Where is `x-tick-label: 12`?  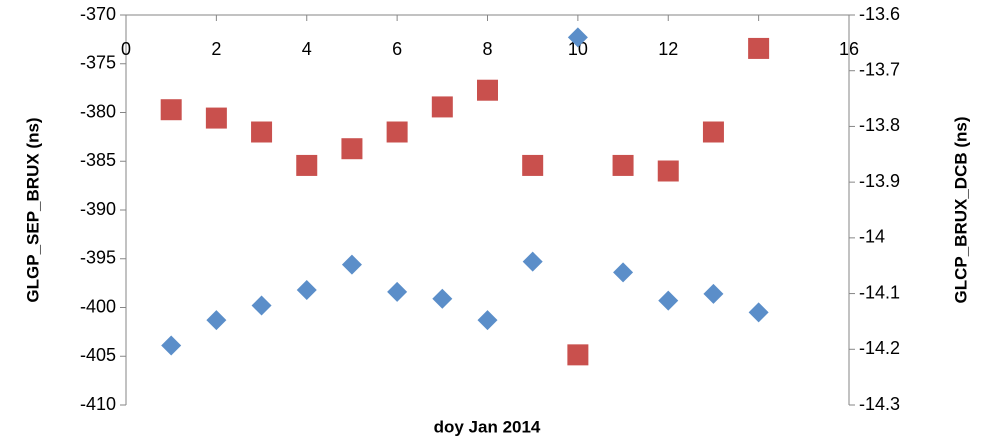 x-tick-label: 12 is located at coordinates (668, 49).